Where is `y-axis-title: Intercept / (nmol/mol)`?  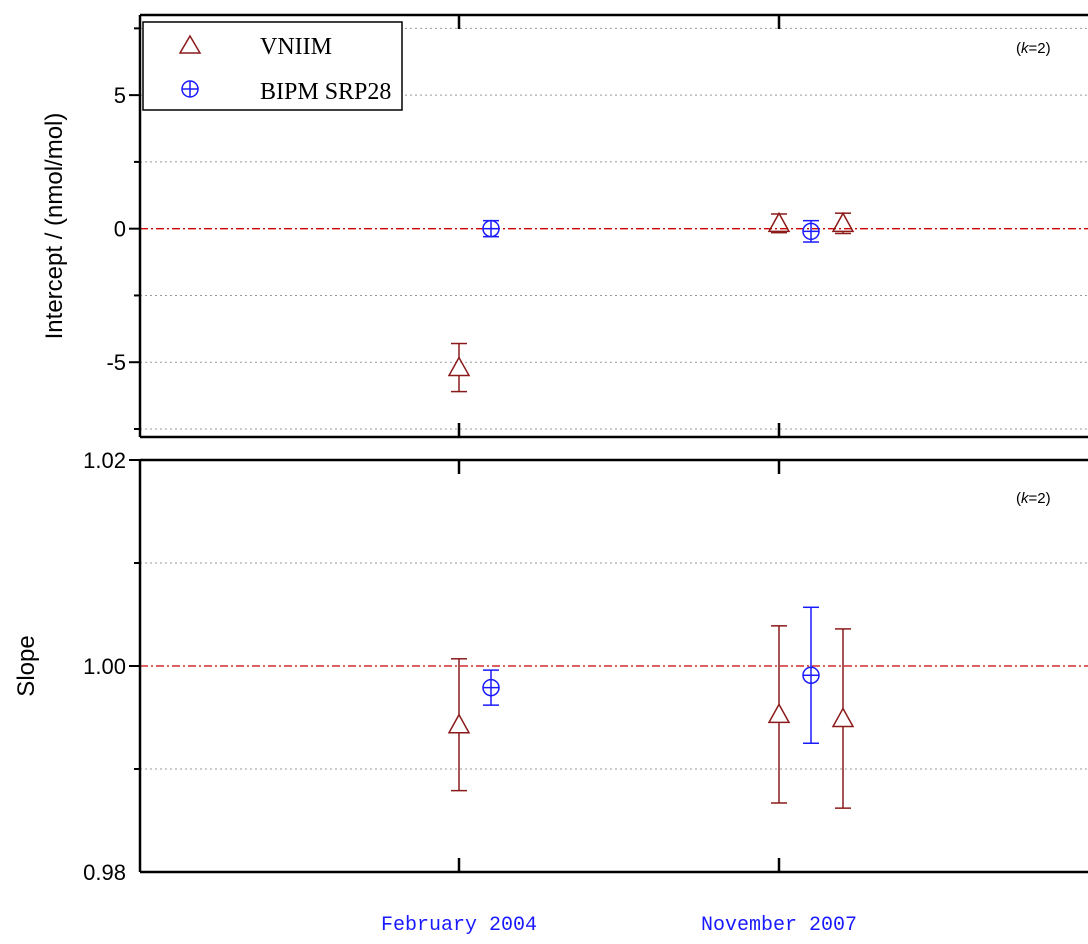
y-axis-title: Intercept / (nmol/mol) is located at coordinates (54, 226).